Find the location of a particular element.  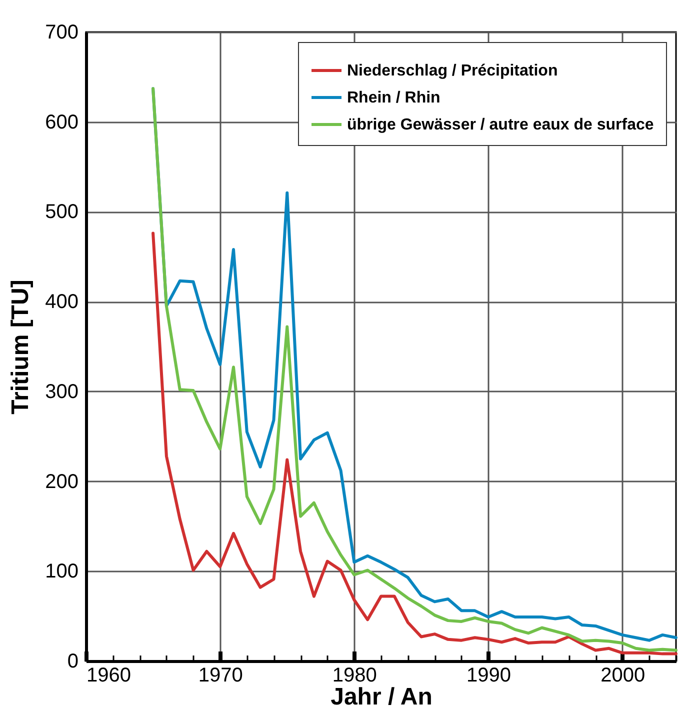

y-tick-label: 600 is located at coordinates (61, 122).